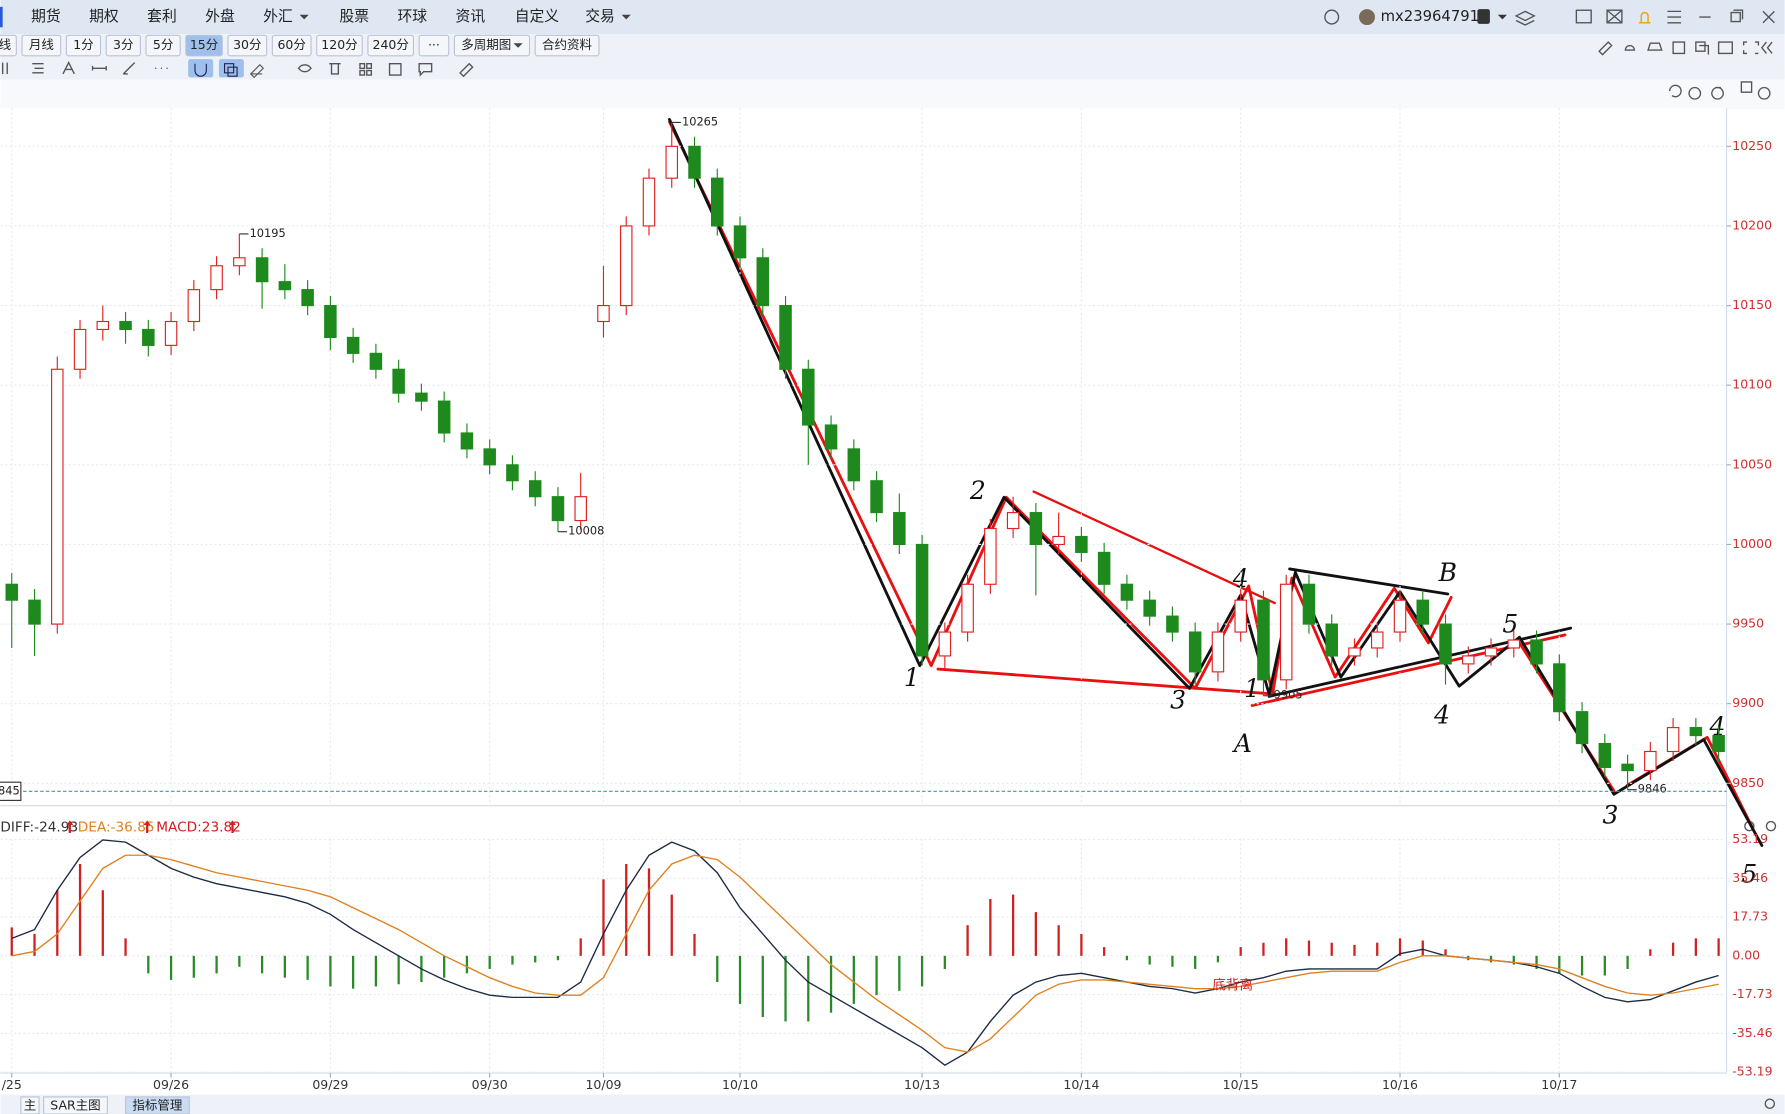  Describe the element at coordinates (977, 490) in the screenshot. I see `hand-label: 2` at that location.